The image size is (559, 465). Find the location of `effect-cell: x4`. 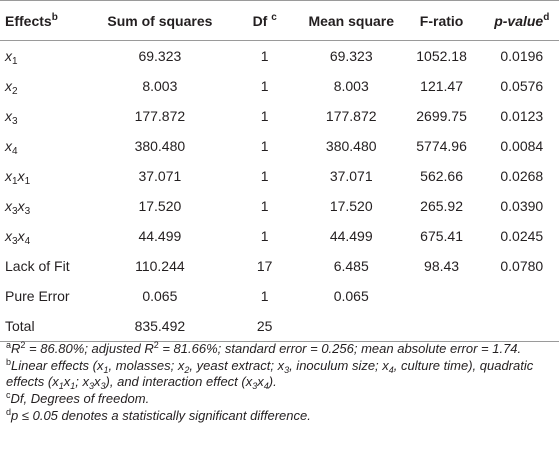

effect-cell: x4 is located at coordinates (11, 147).